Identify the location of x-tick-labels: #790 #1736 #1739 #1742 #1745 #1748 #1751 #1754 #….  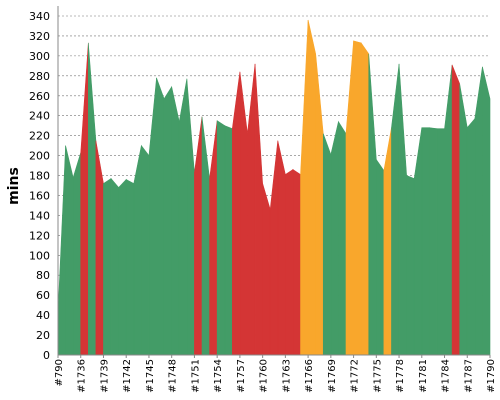
(275, 376).